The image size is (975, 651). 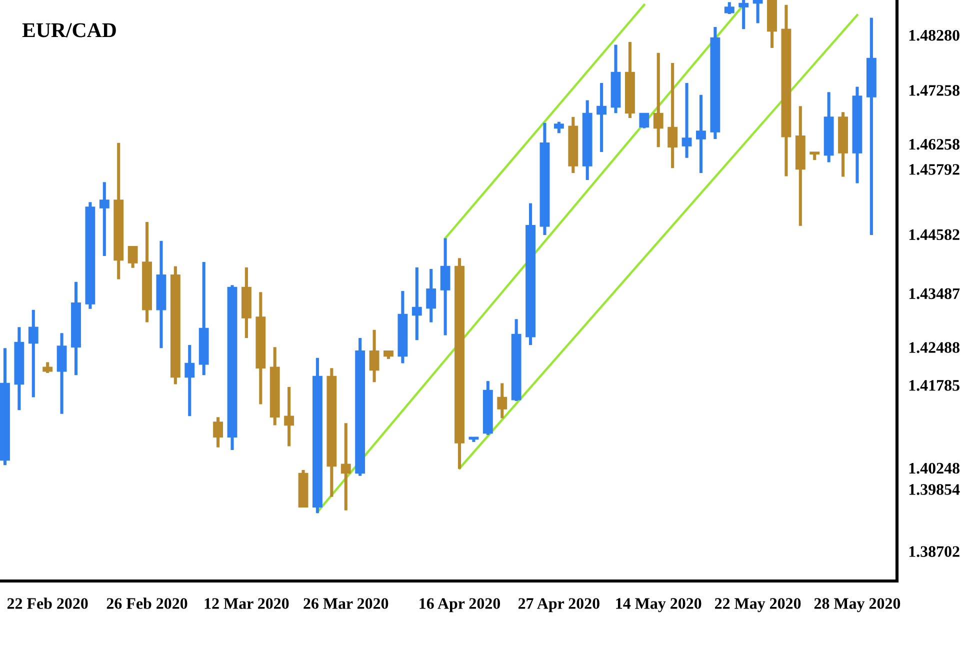 I want to click on x-tick-label: 22 May 2020, so click(x=757, y=605).